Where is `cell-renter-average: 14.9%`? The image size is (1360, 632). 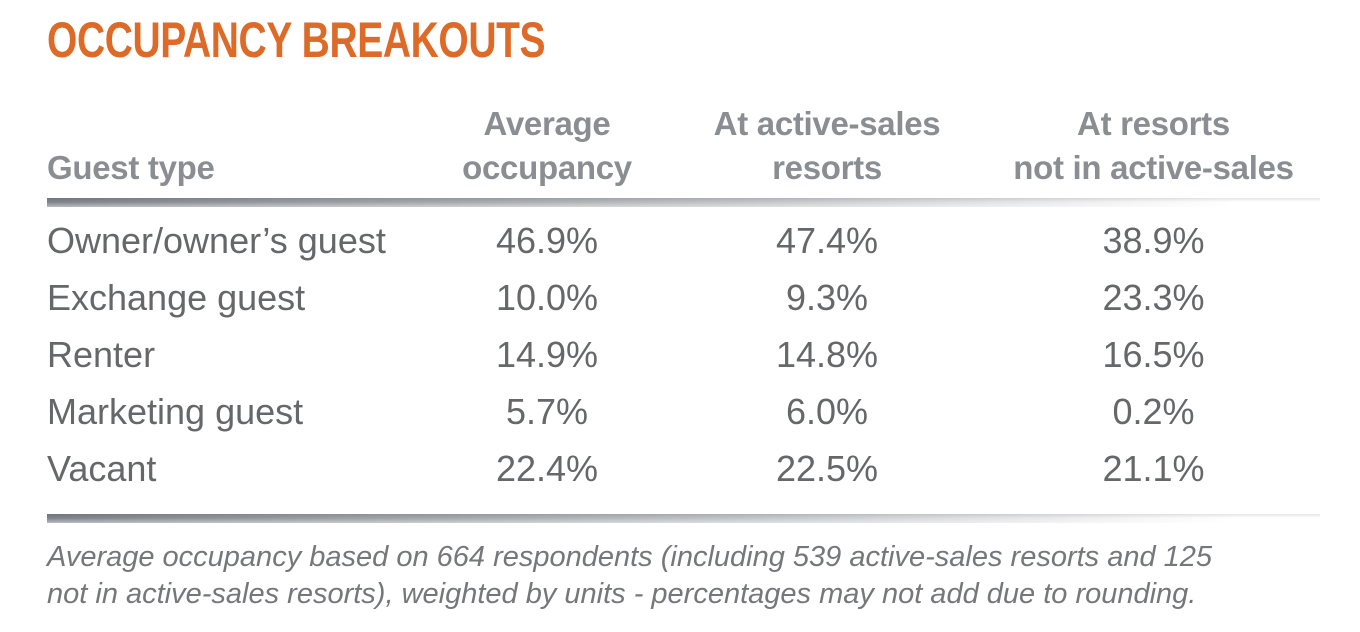
cell-renter-average: 14.9% is located at coordinates (547, 354).